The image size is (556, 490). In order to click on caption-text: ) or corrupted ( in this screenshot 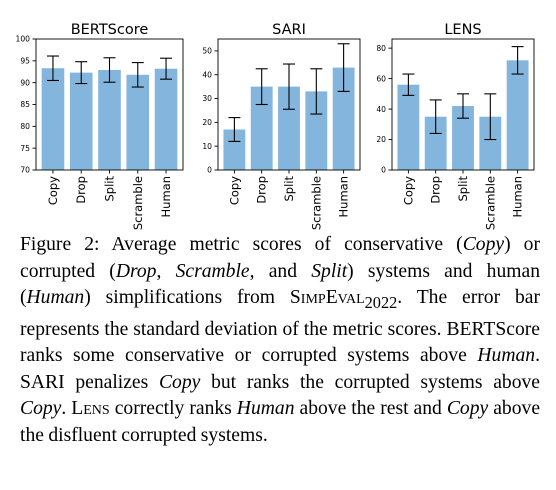, I will do `click(280, 258)`.